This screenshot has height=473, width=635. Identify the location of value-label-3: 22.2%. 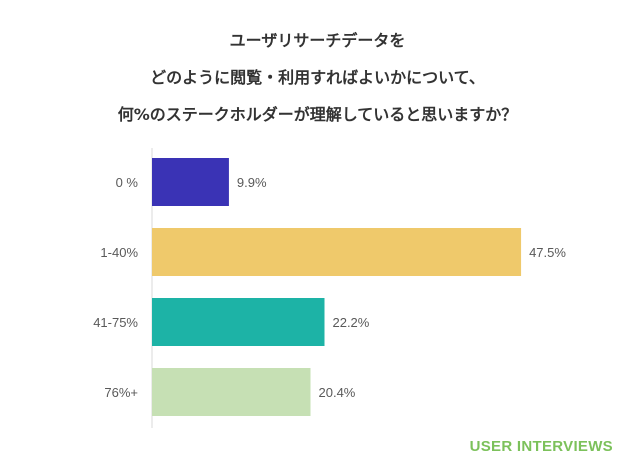
(350, 322).